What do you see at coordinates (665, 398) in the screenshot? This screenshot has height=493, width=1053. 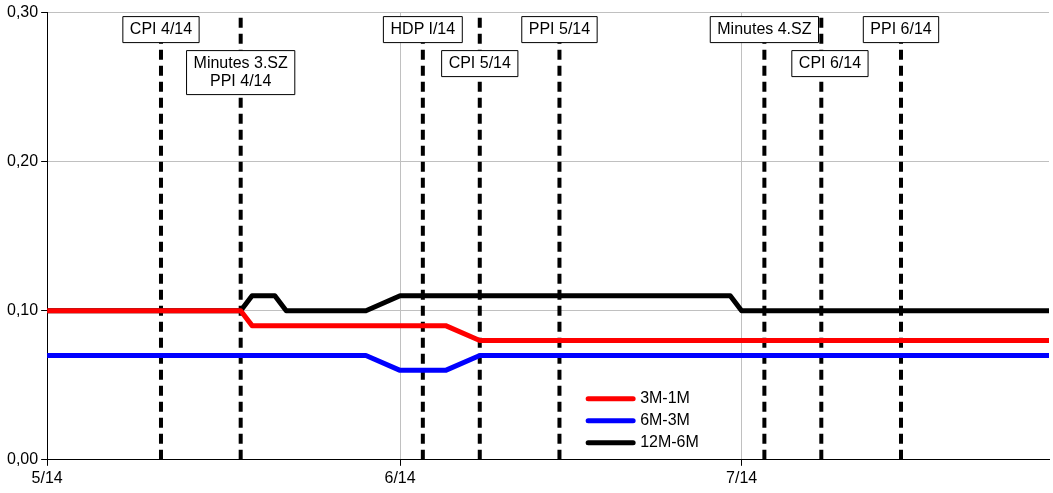 I see `legend-label: 3M-1M` at bounding box center [665, 398].